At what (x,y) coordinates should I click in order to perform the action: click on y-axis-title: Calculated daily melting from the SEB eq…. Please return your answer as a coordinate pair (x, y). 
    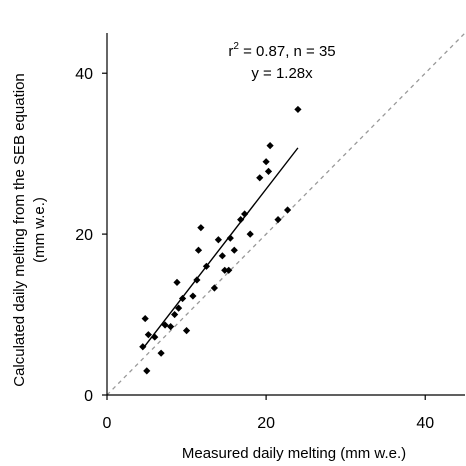
    Looking at the image, I should click on (29, 230).